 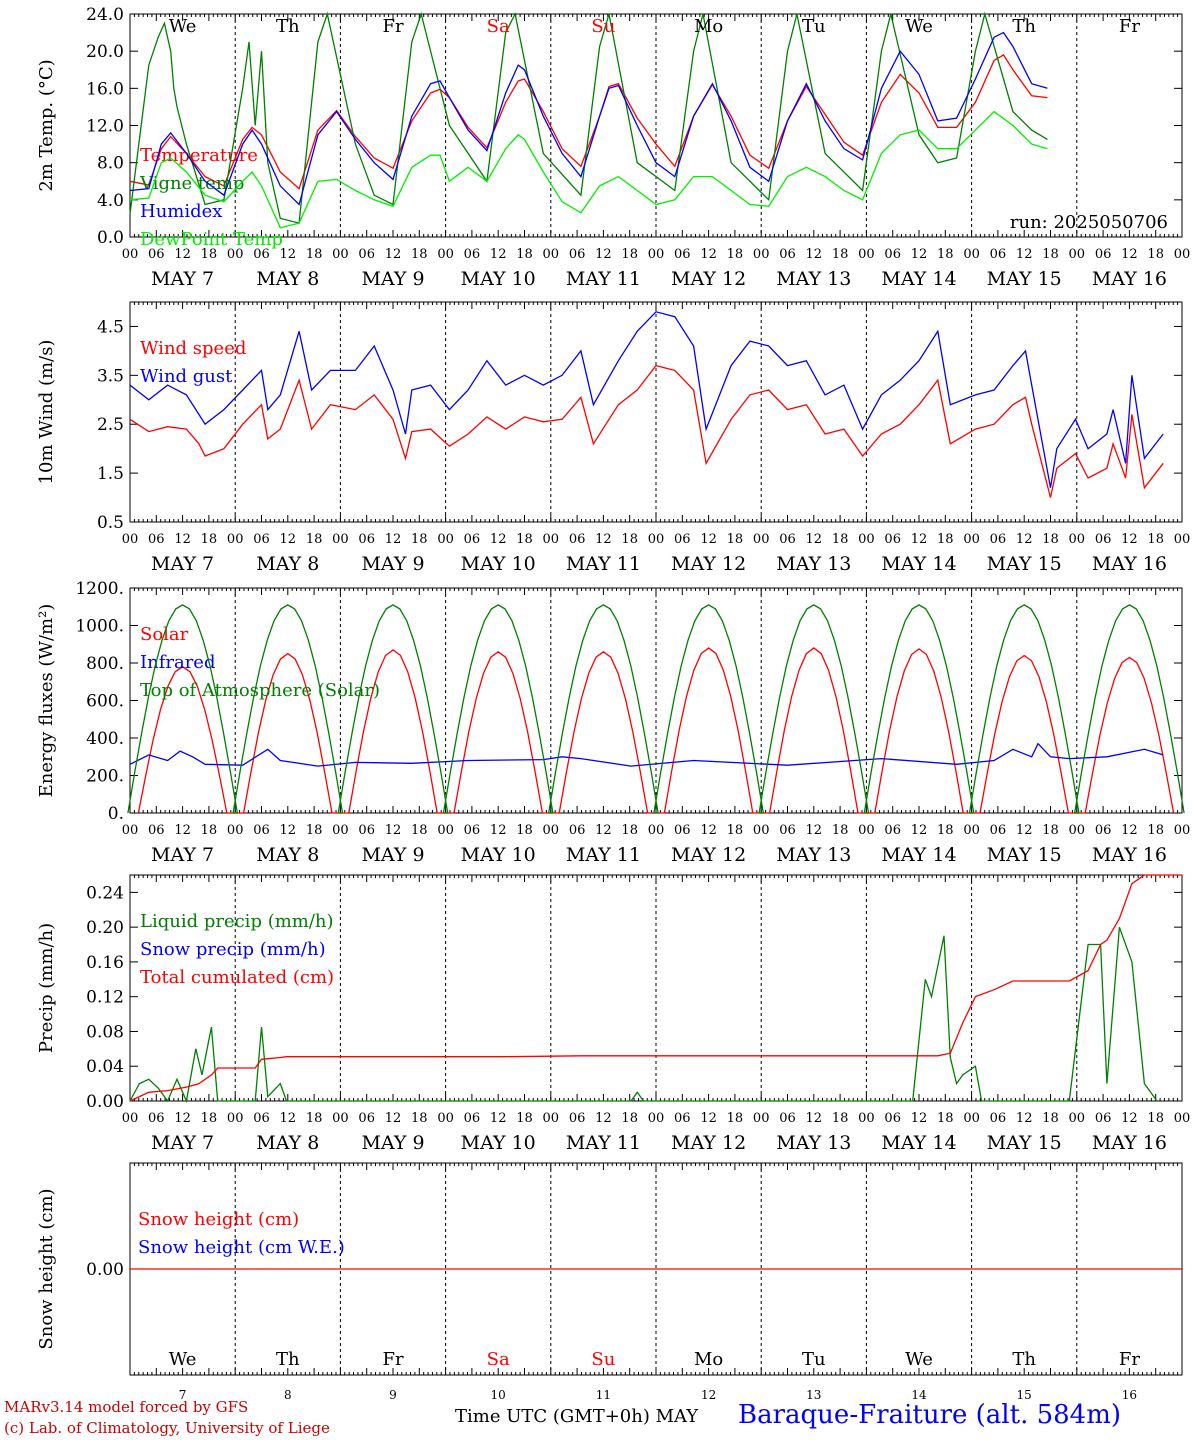 What do you see at coordinates (110, 474) in the screenshot?
I see `y-tick-label: 1.5` at bounding box center [110, 474].